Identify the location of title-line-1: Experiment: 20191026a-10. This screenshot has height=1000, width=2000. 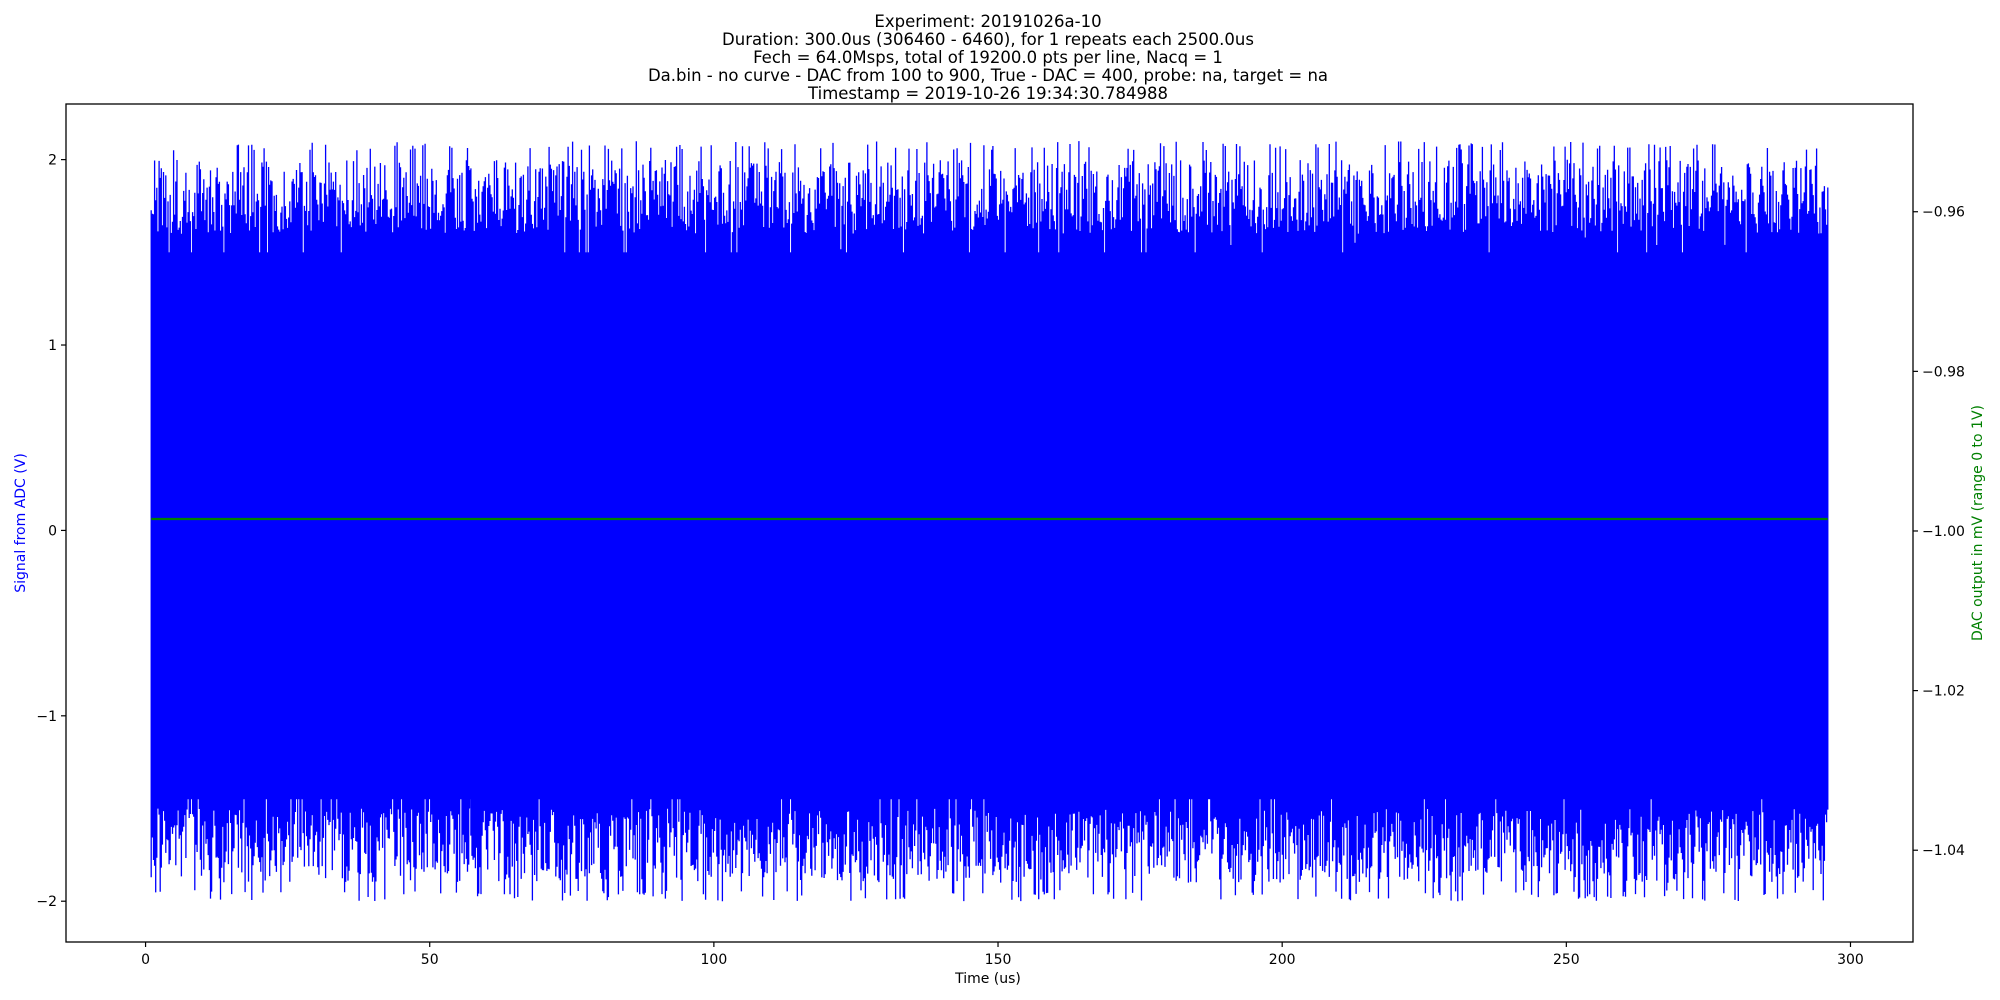
(987, 21).